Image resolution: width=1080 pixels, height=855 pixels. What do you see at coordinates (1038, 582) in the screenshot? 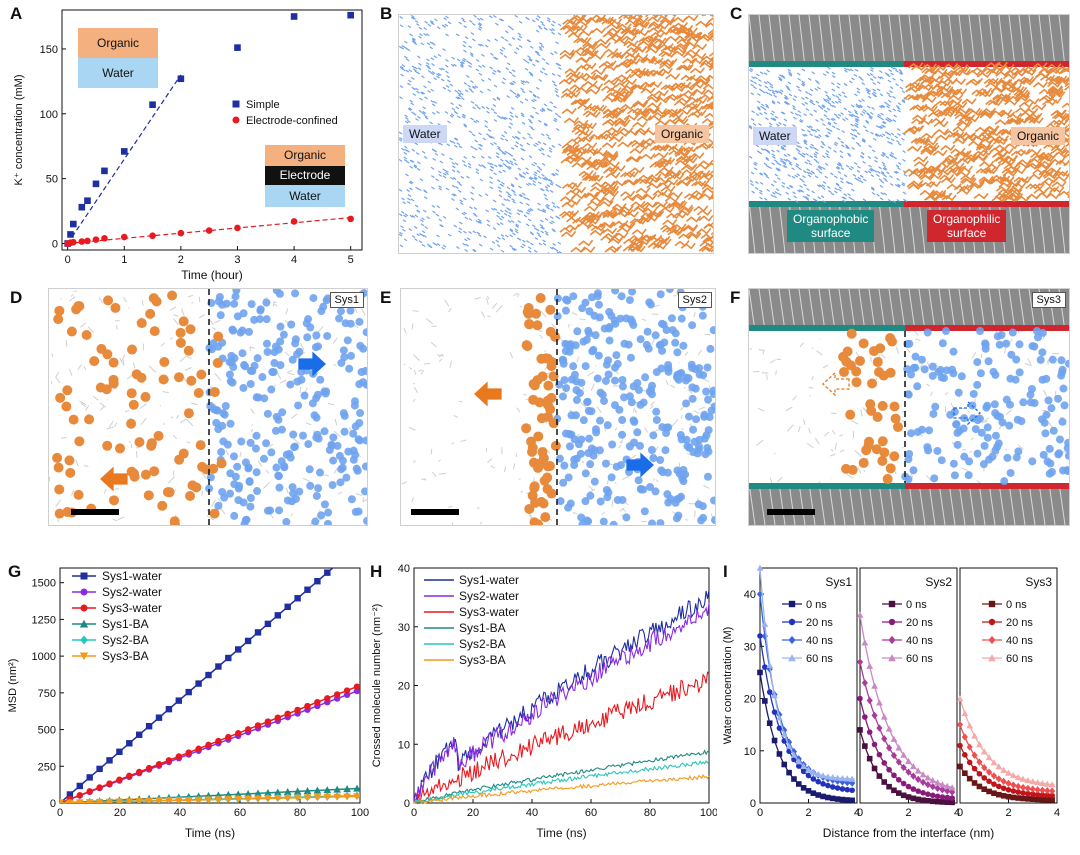
I see `subpanel-title: Sys3` at bounding box center [1038, 582].